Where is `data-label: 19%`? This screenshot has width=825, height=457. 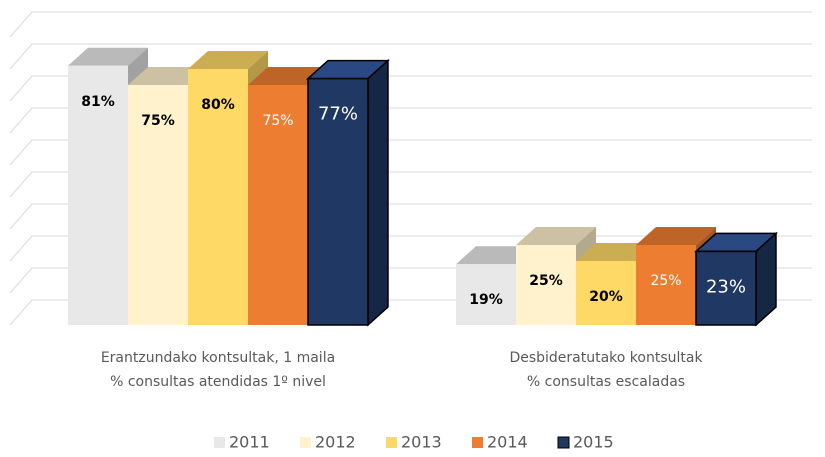 data-label: 19% is located at coordinates (486, 300).